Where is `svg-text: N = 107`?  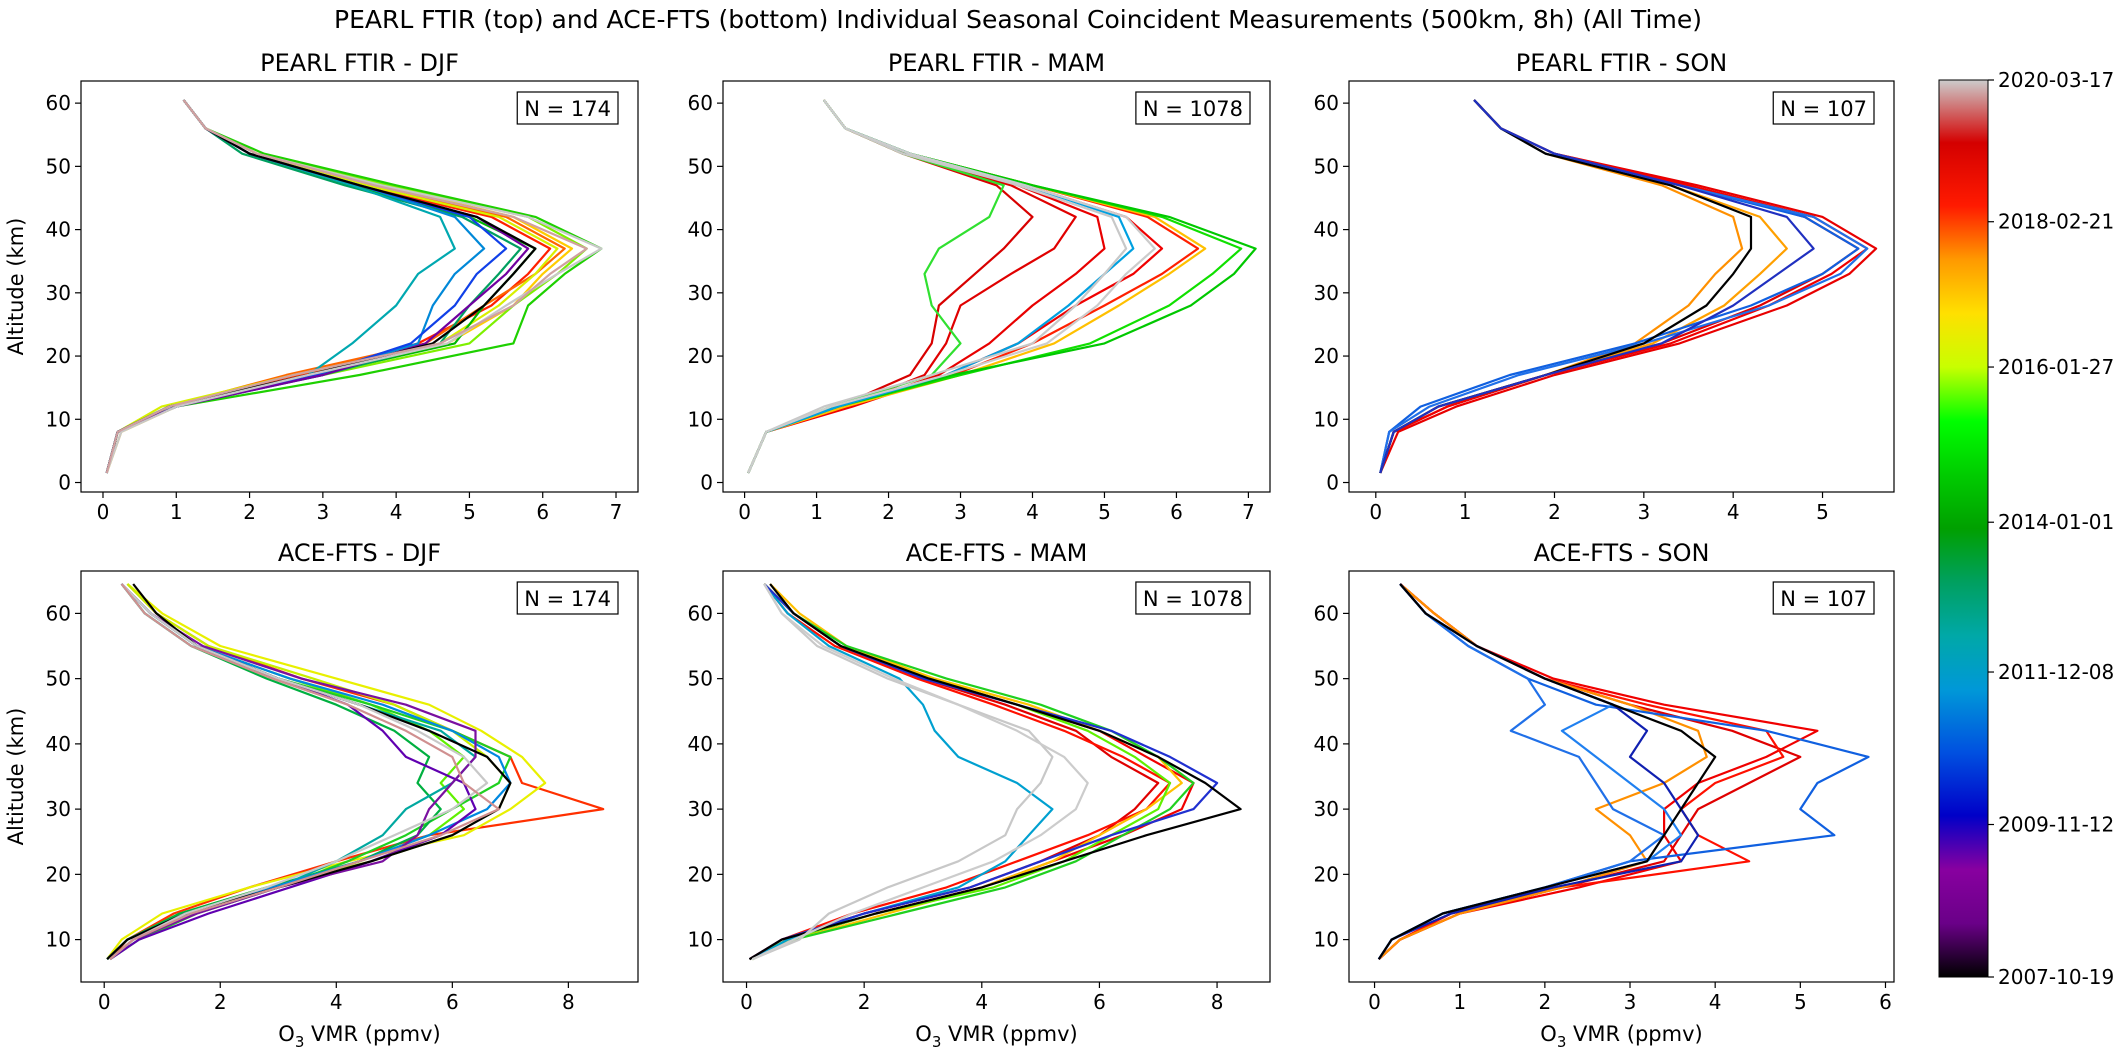 svg-text: N = 107 is located at coordinates (1823, 109).